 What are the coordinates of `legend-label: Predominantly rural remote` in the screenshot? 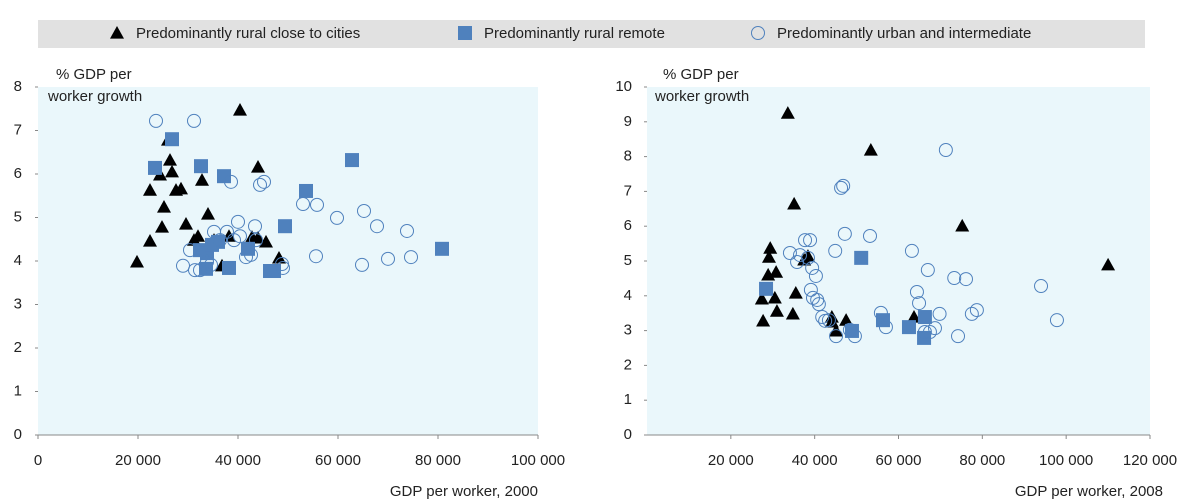 It's located at (574, 33).